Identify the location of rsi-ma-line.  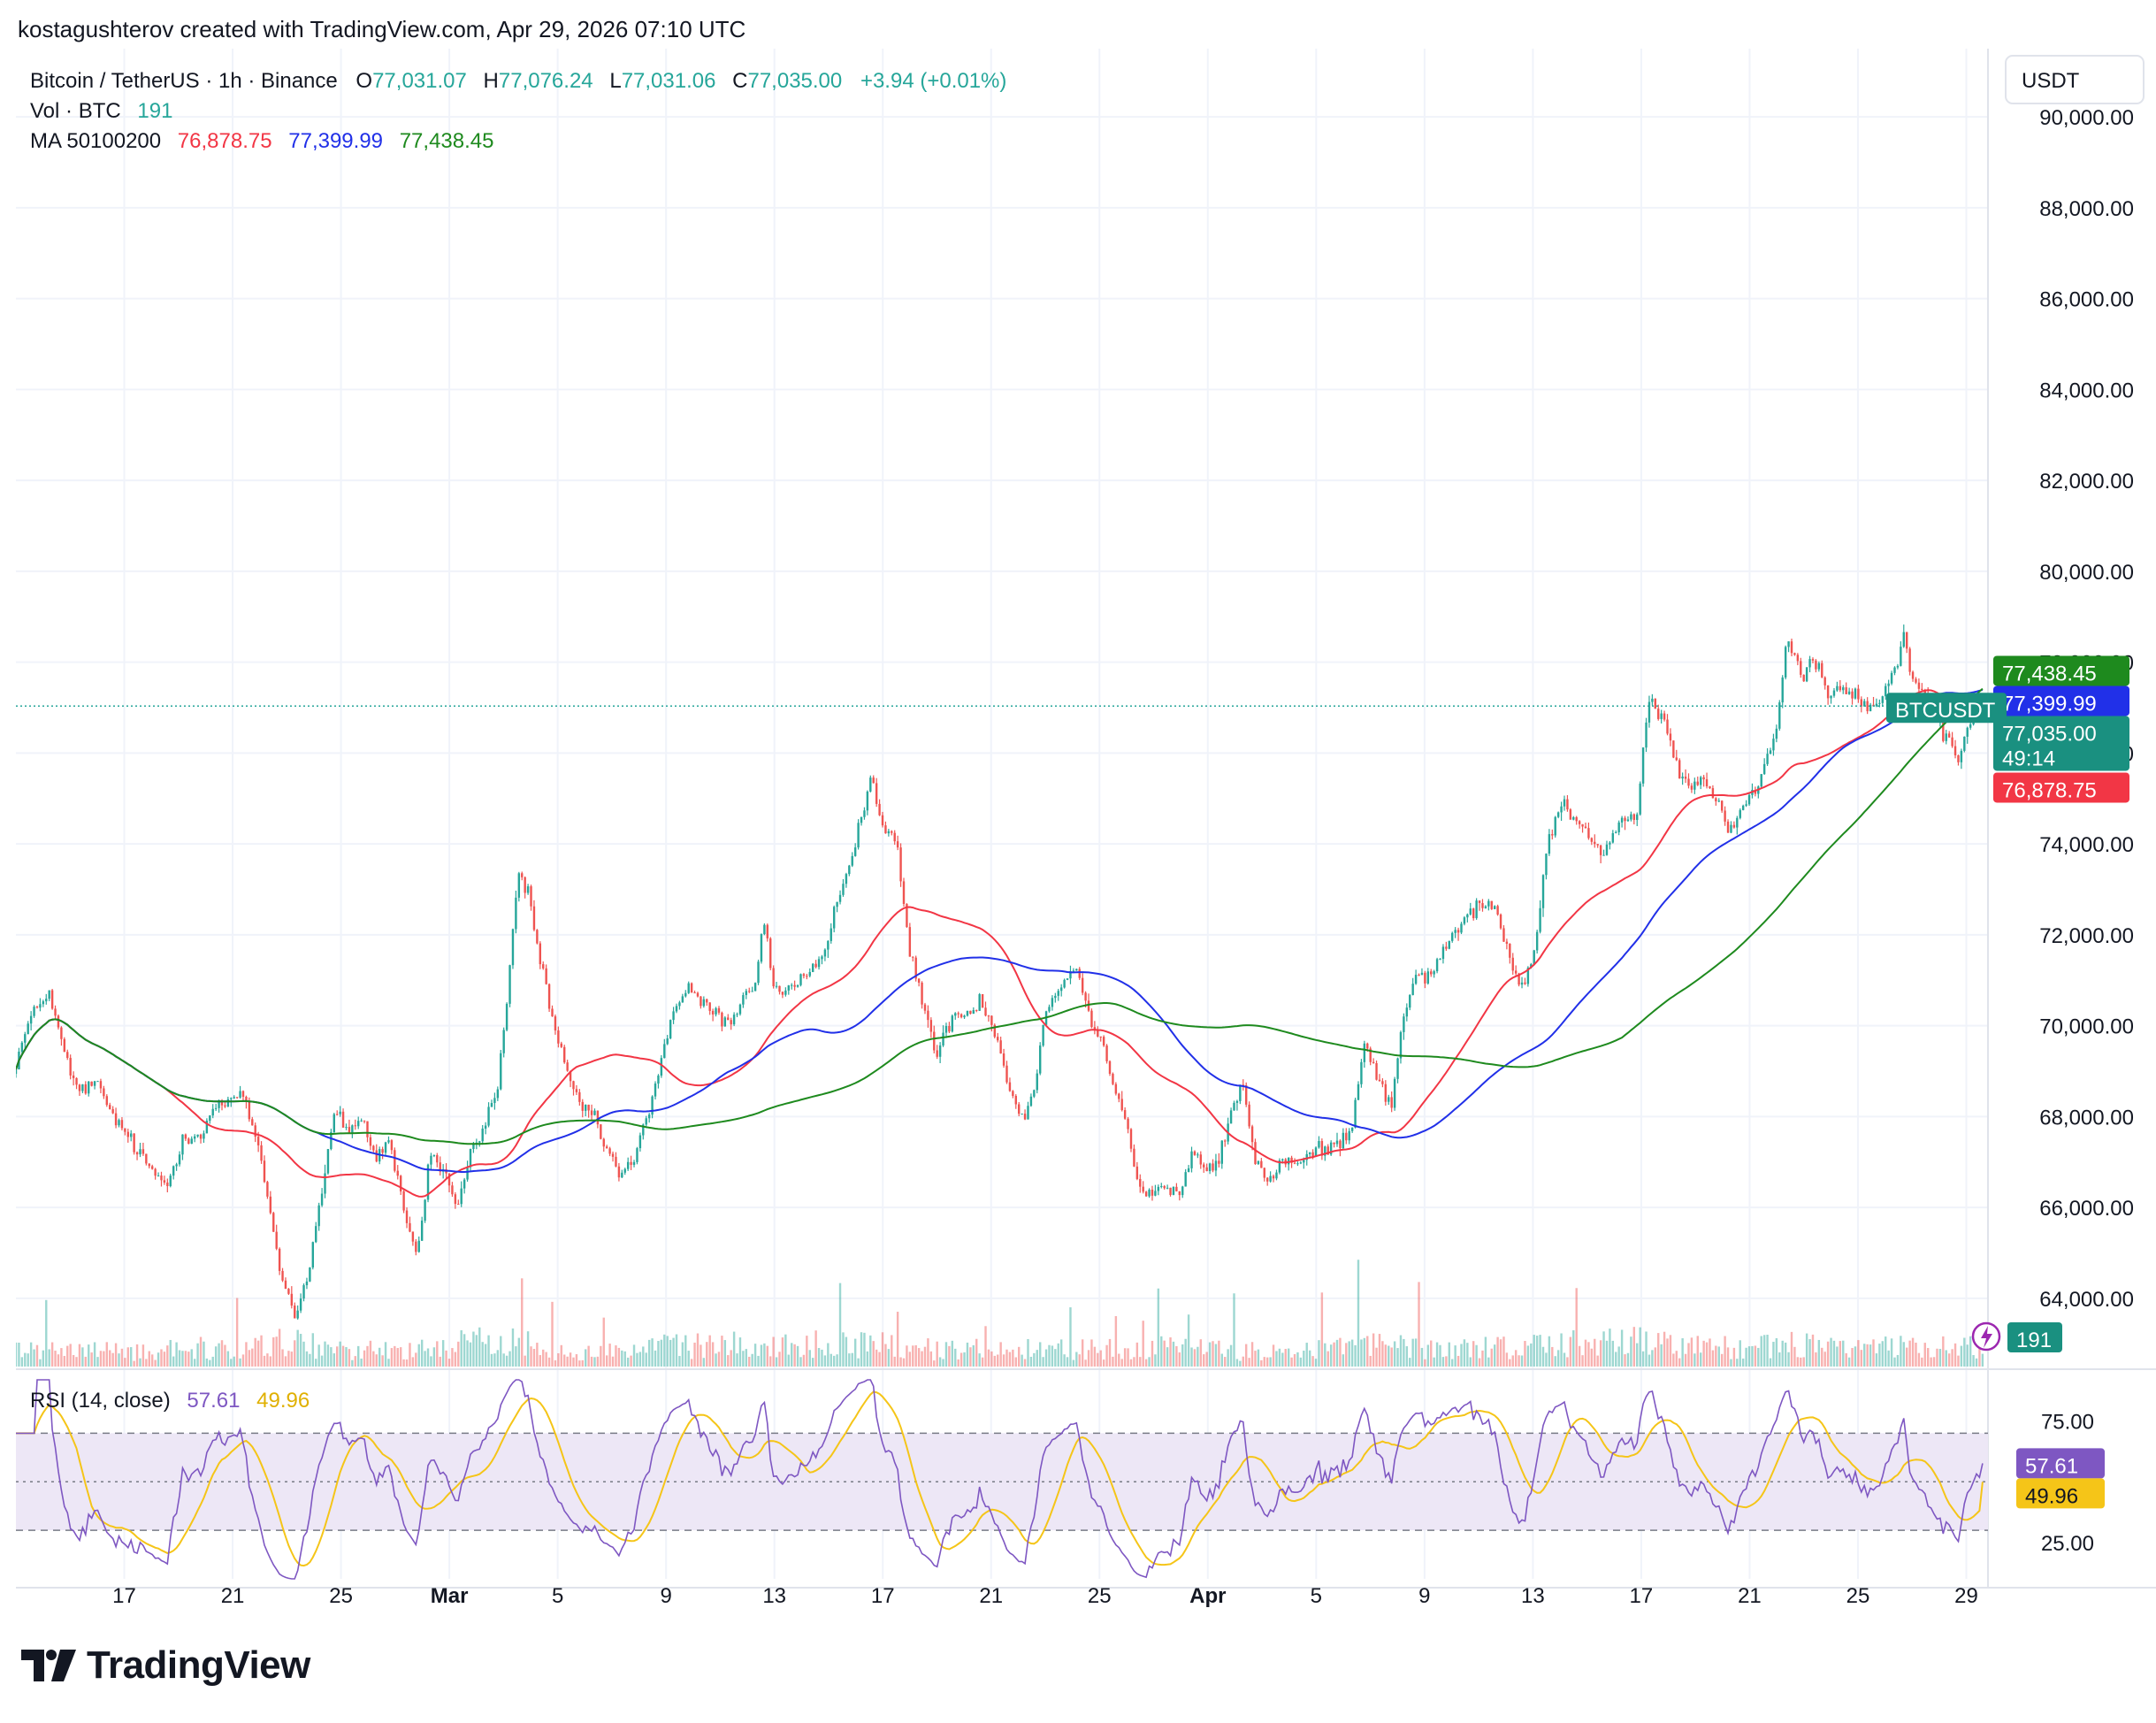
(1000, 1479).